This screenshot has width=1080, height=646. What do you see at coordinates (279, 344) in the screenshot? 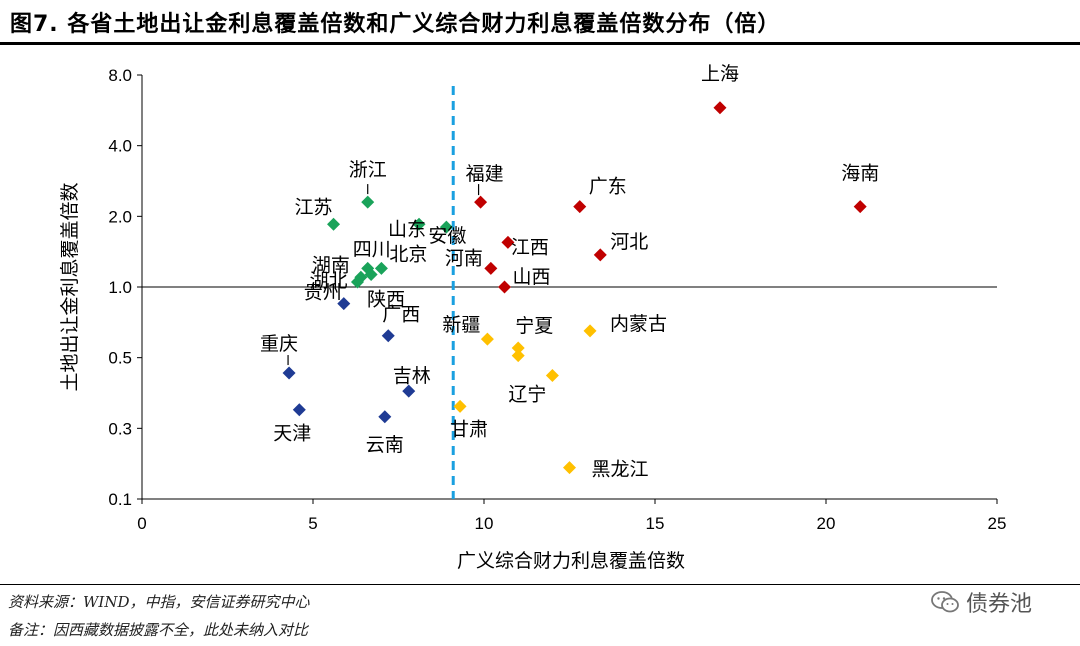
I see `point-label: 重庆` at bounding box center [279, 344].